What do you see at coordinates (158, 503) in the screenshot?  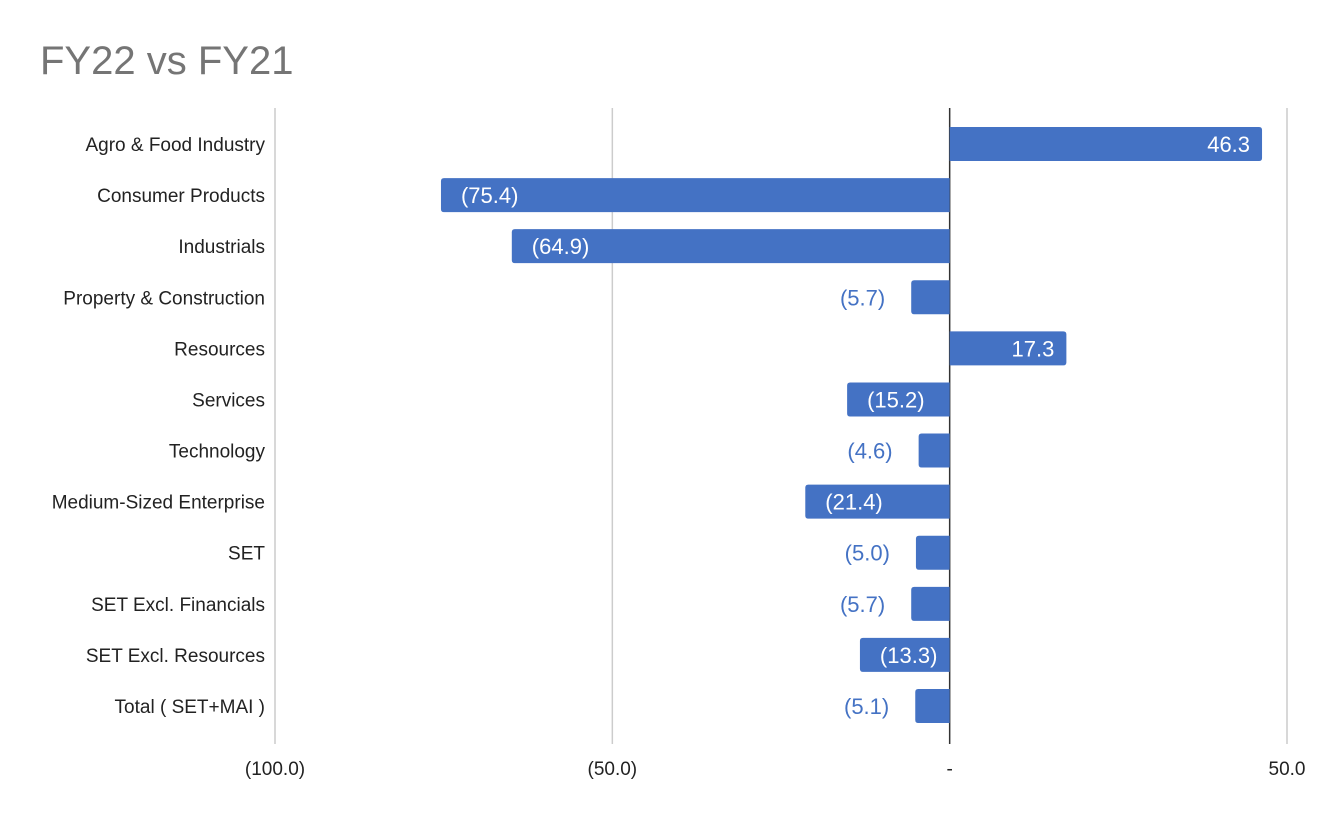 I see `category-label: Medium-Sized Enterprise` at bounding box center [158, 503].